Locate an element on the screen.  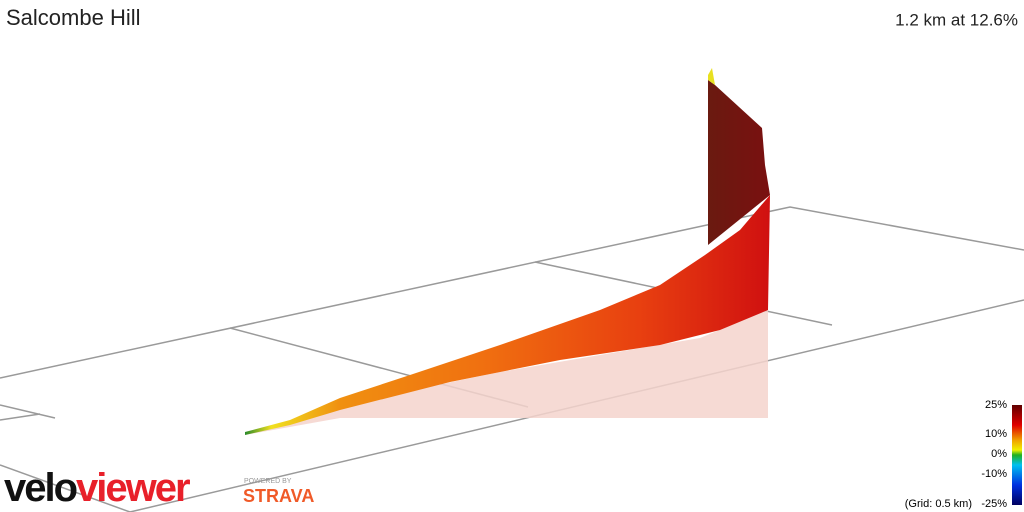
grid-note: (Grid: 0.5 km) is located at coordinates (938, 504).